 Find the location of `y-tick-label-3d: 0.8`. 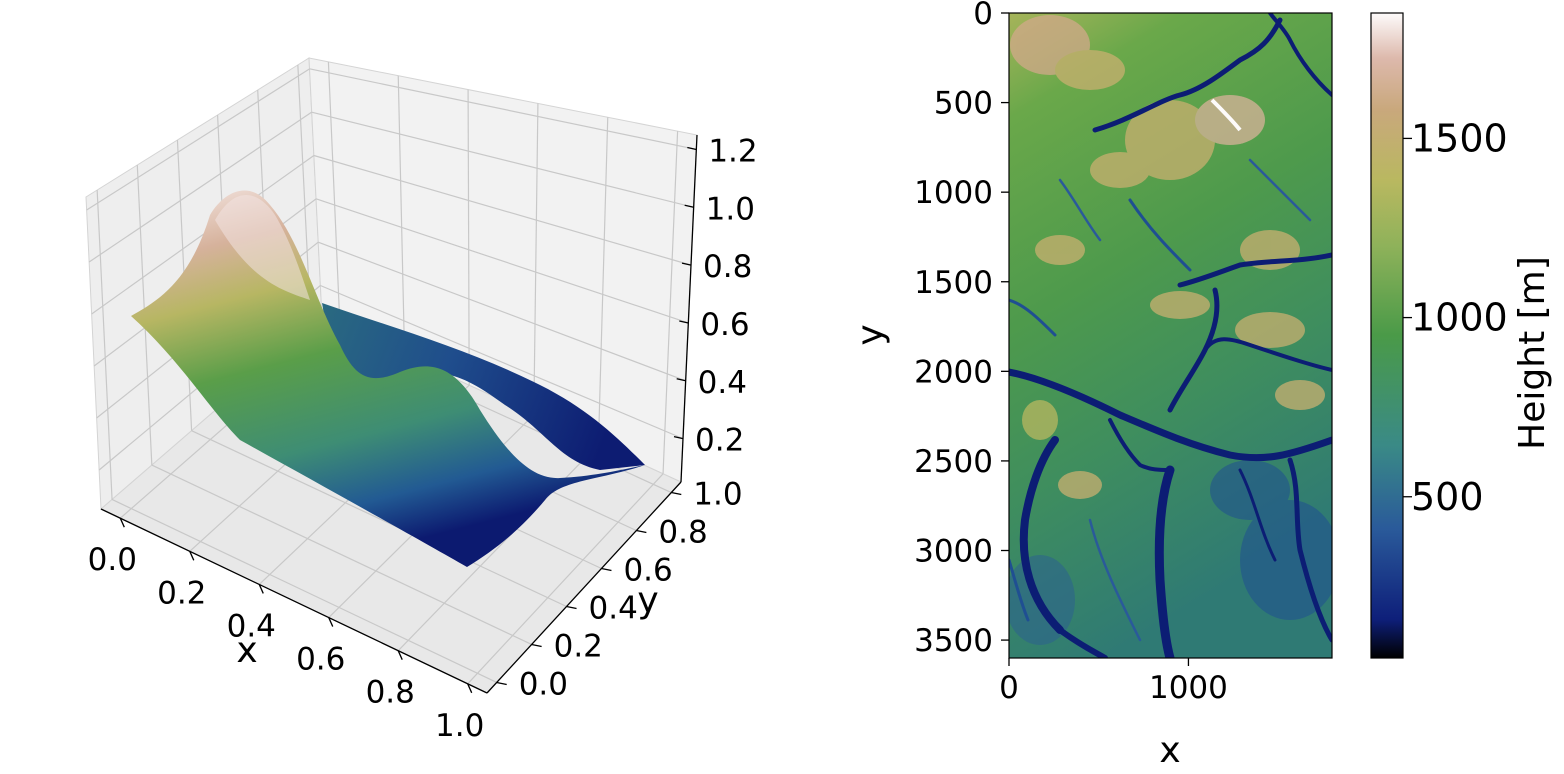

y-tick-label-3d: 0.8 is located at coordinates (682, 533).